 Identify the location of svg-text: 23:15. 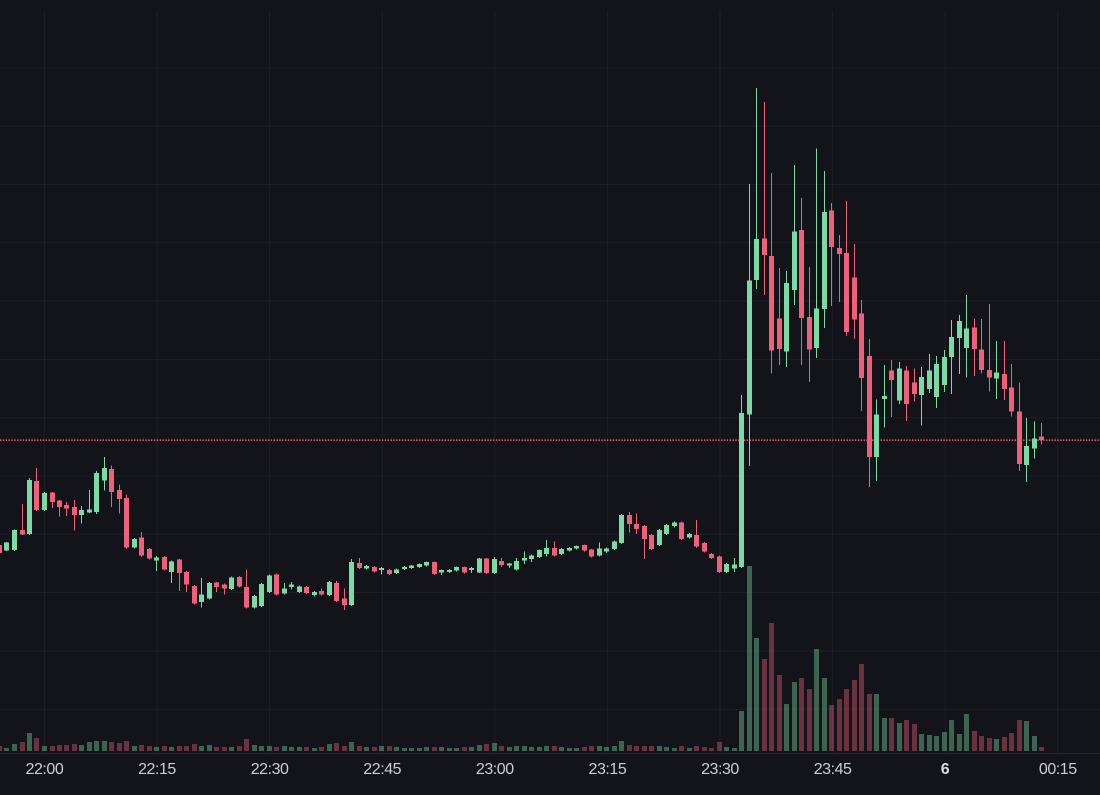
(608, 769).